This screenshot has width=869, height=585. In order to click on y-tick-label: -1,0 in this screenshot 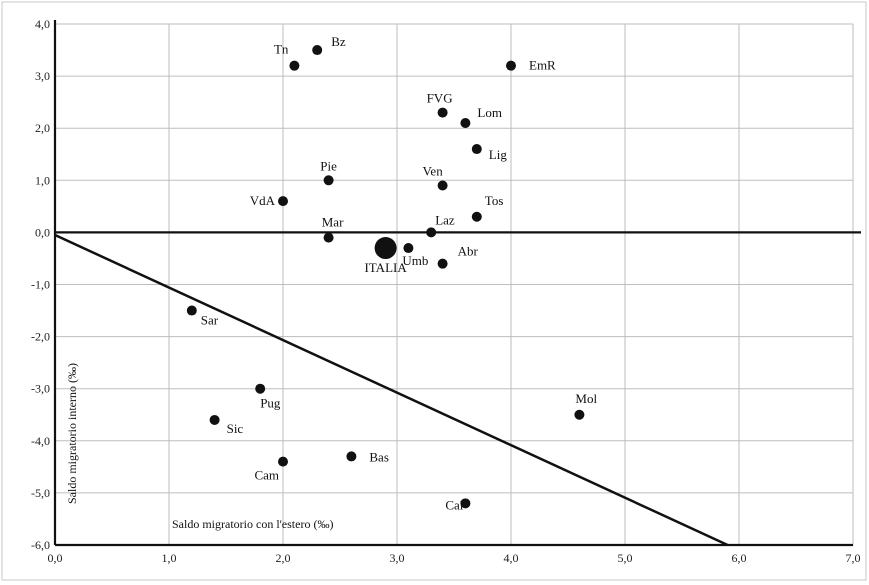, I will do `click(40, 285)`.